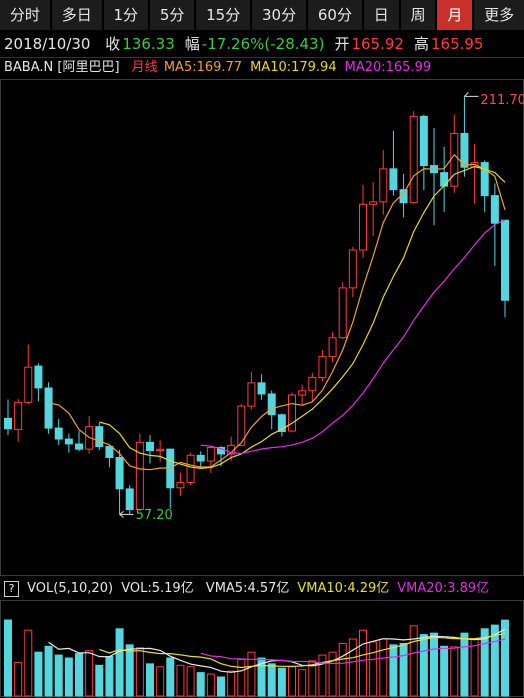  I want to click on high-label: 211.70, so click(502, 100).